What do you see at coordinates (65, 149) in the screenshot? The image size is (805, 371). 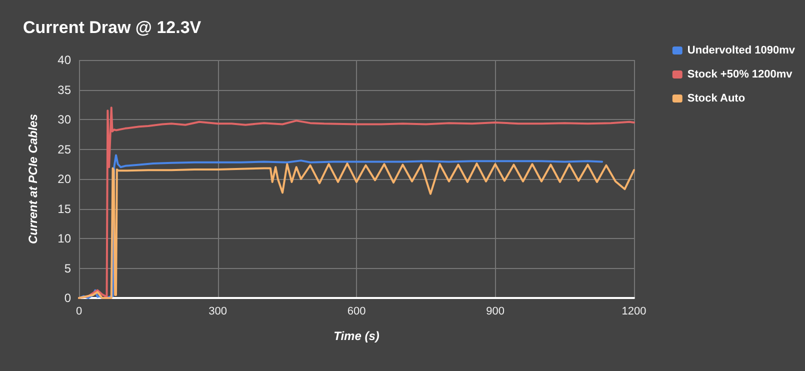 I see `y-tick-label: 25` at bounding box center [65, 149].